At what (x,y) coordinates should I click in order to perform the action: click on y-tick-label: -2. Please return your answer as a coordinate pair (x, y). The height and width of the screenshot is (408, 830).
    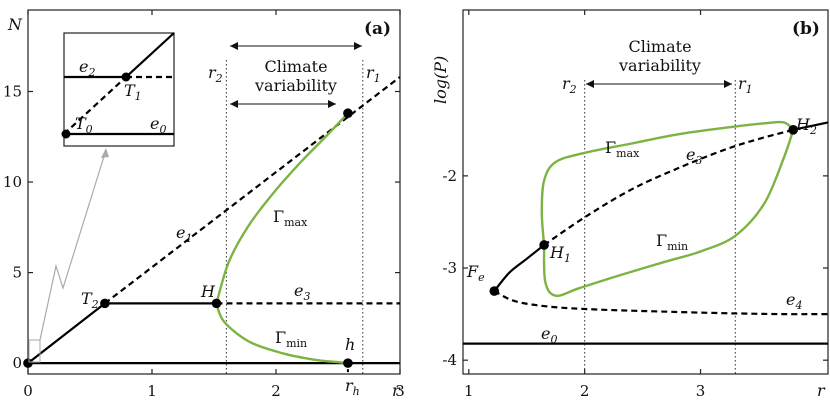
    Looking at the image, I should click on (449, 176).